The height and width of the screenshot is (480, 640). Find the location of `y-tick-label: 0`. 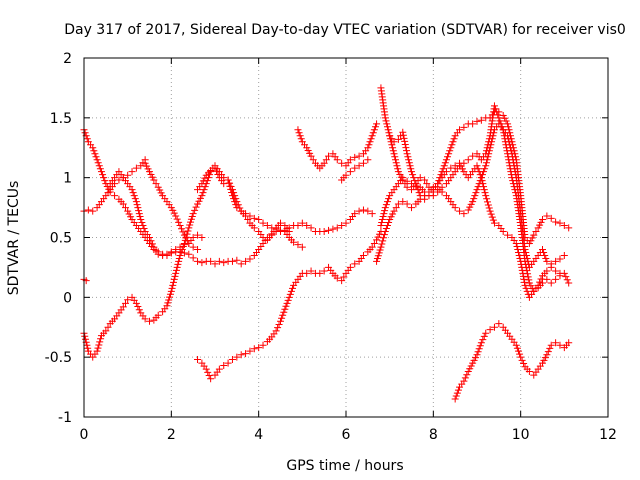

y-tick-label: 0 is located at coordinates (67, 298).